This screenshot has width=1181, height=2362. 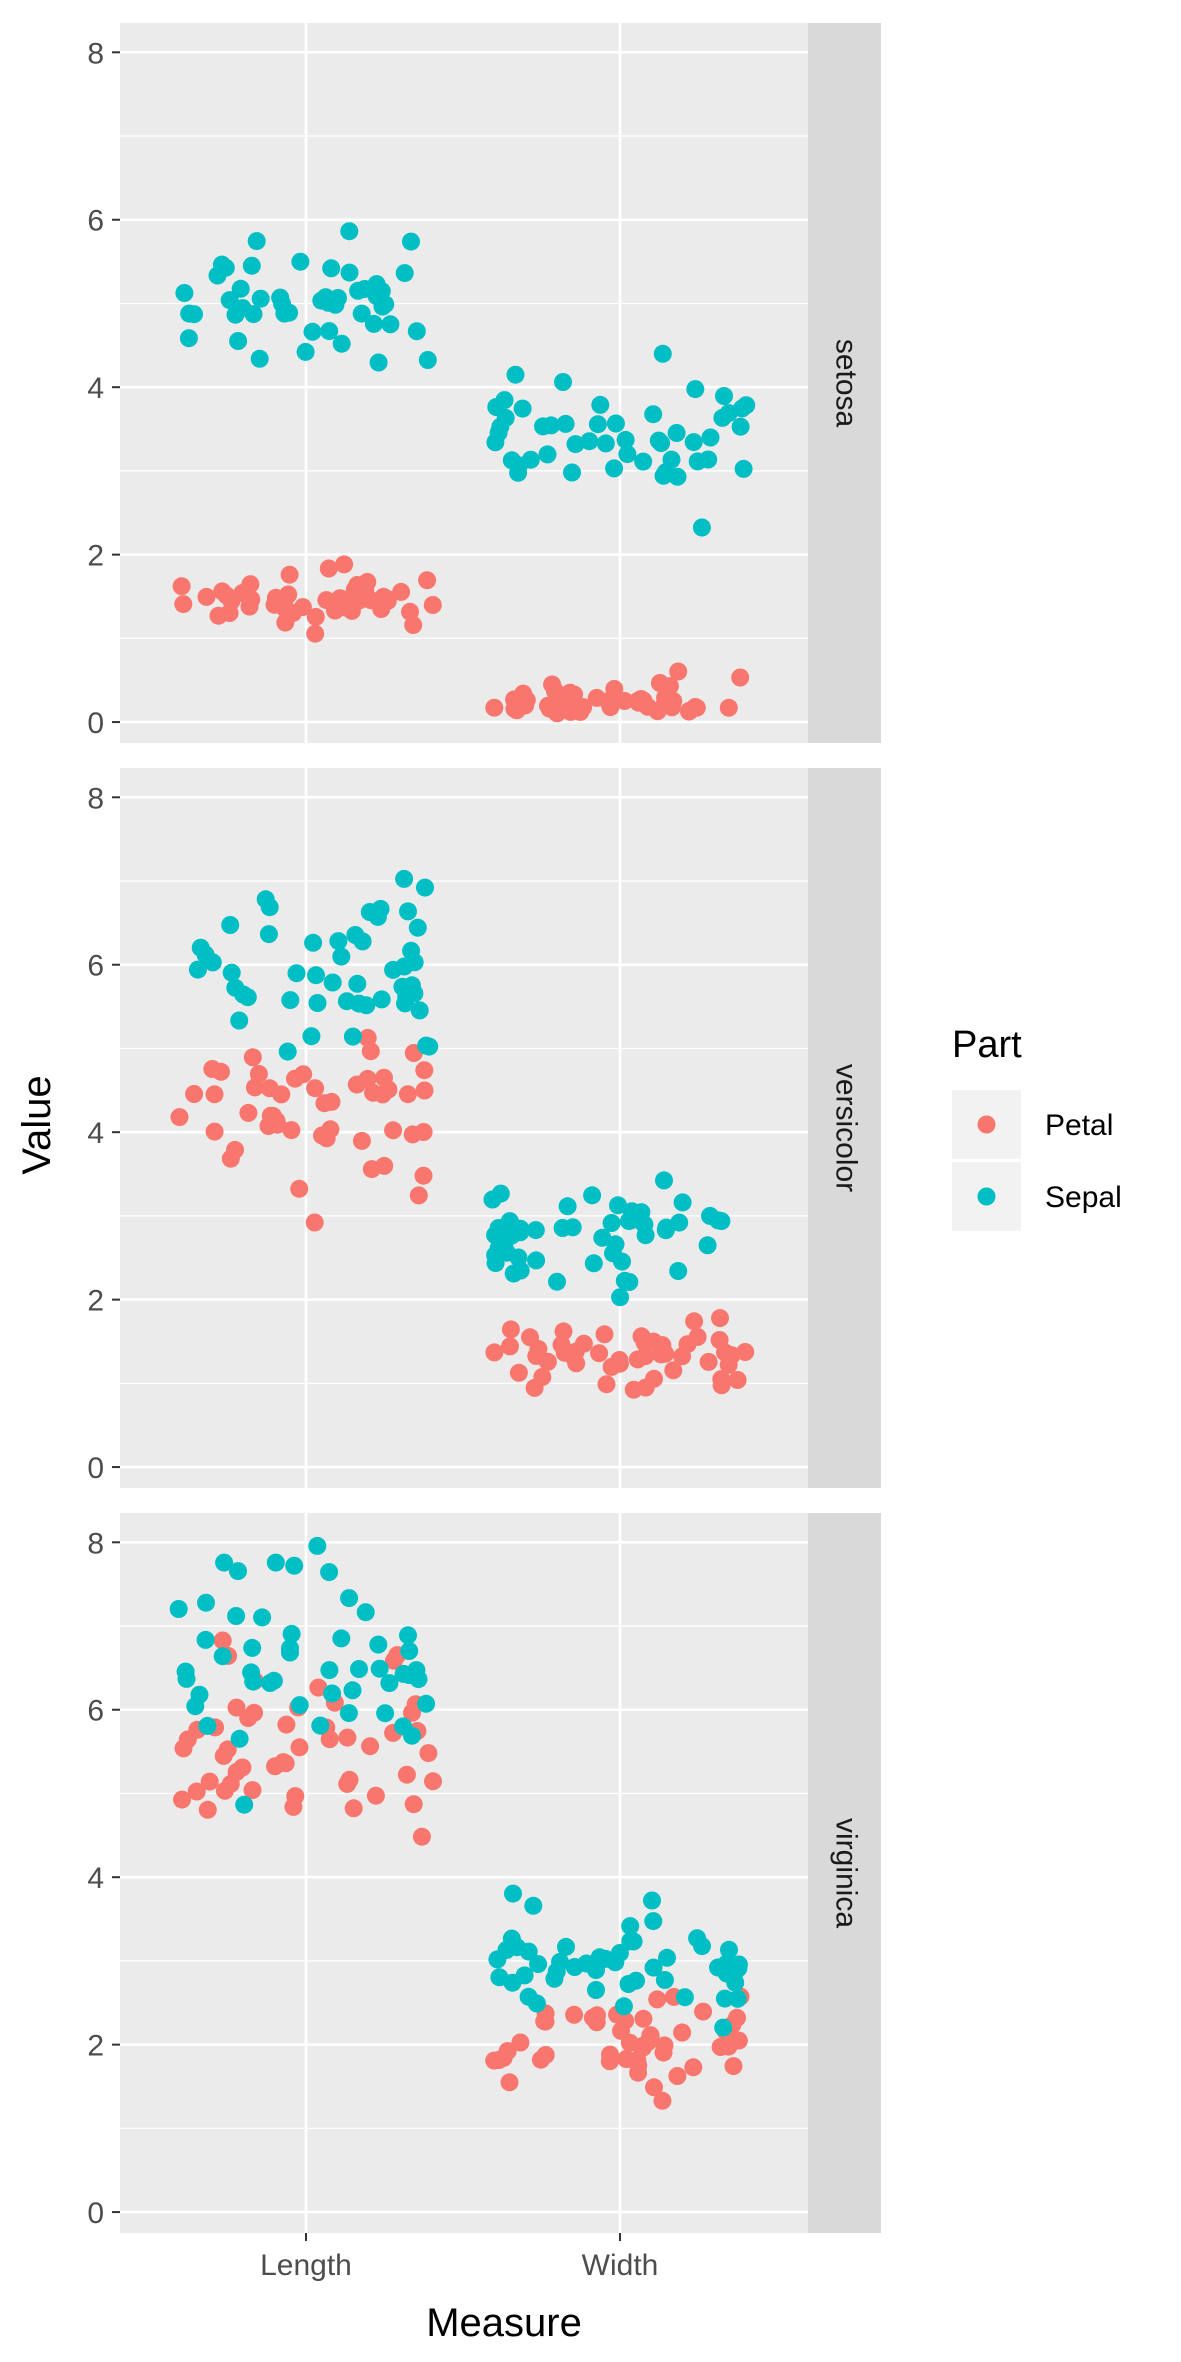 What do you see at coordinates (95, 2213) in the screenshot?
I see `y-tick-label: 0` at bounding box center [95, 2213].